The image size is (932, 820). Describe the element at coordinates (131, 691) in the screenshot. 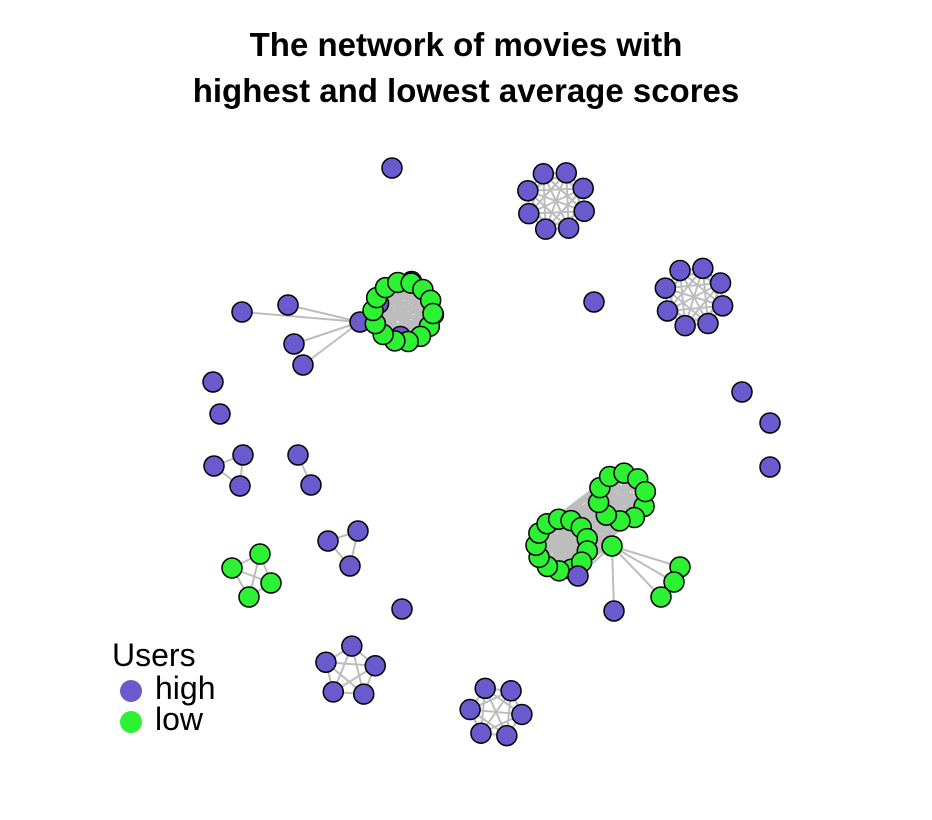

I see `legend-swatch-high` at that location.